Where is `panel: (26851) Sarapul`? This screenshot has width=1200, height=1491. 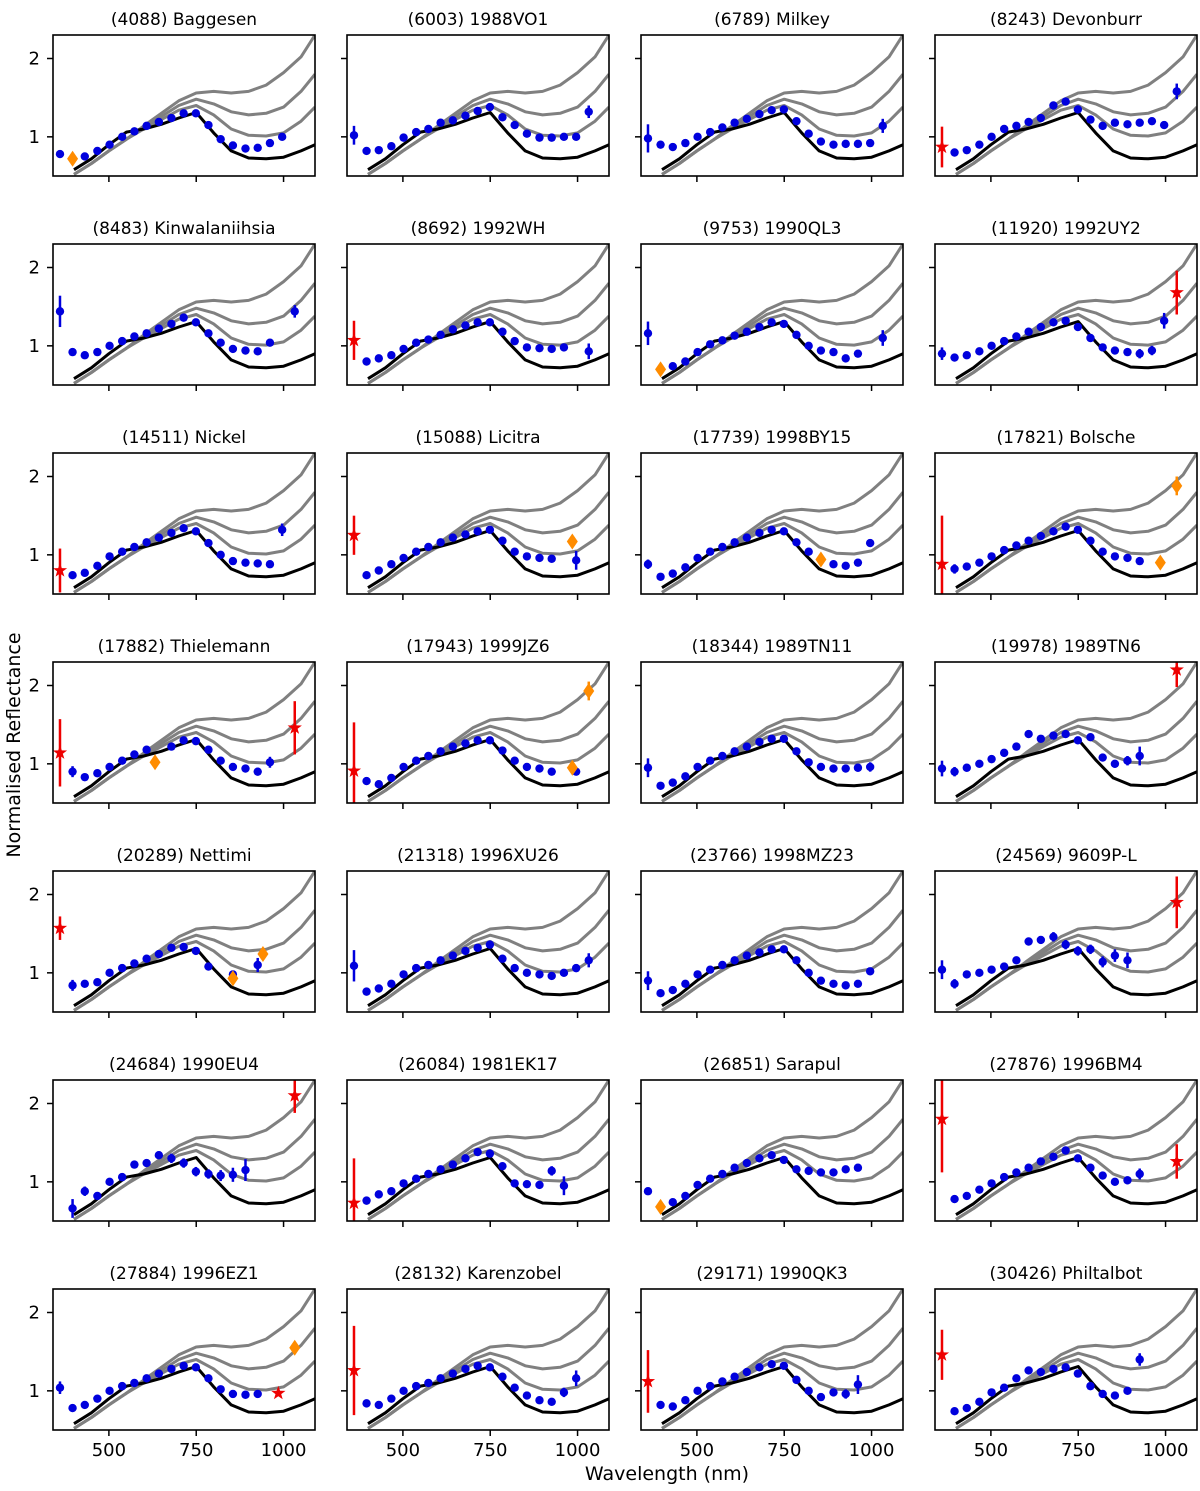 panel: (26851) Sarapul is located at coordinates (769, 1141).